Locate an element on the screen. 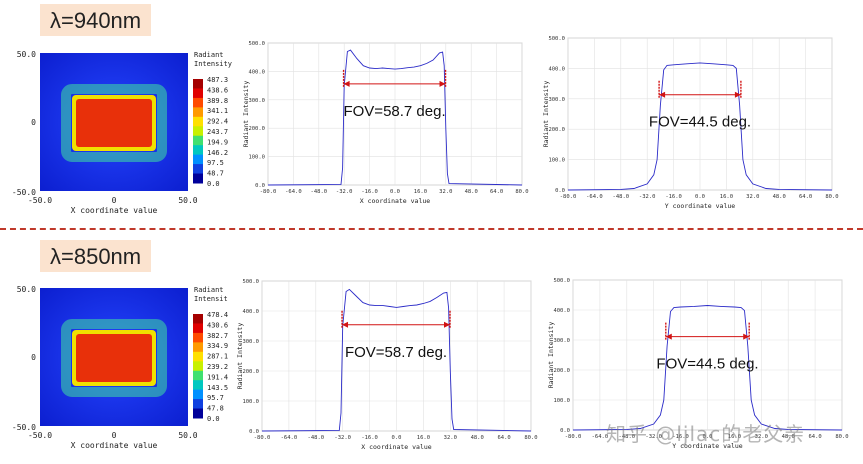  colorbar-tick: 47.8 is located at coordinates (215, 409).